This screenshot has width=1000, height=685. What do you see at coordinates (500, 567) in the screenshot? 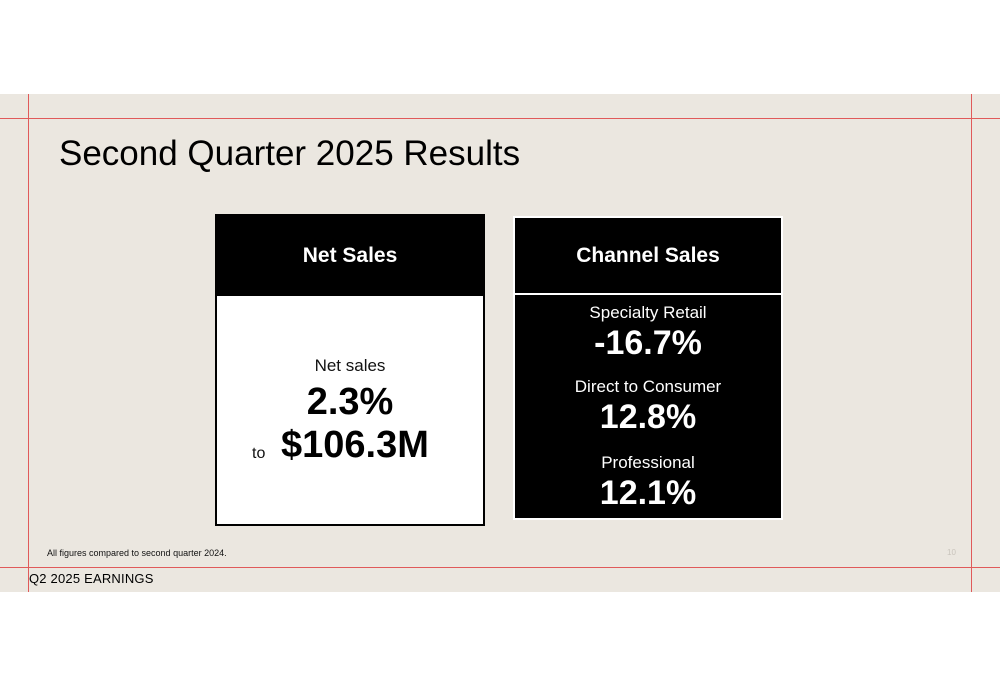
I see `guide-line-bottom` at bounding box center [500, 567].